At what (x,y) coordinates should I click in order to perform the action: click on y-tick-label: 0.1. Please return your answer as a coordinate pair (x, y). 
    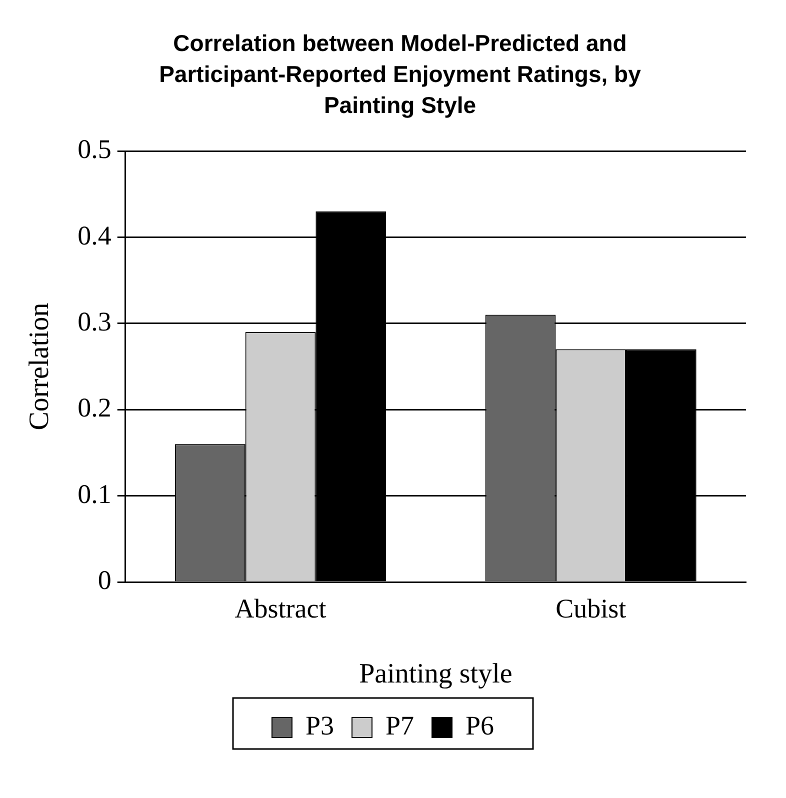
    Looking at the image, I should click on (95, 493).